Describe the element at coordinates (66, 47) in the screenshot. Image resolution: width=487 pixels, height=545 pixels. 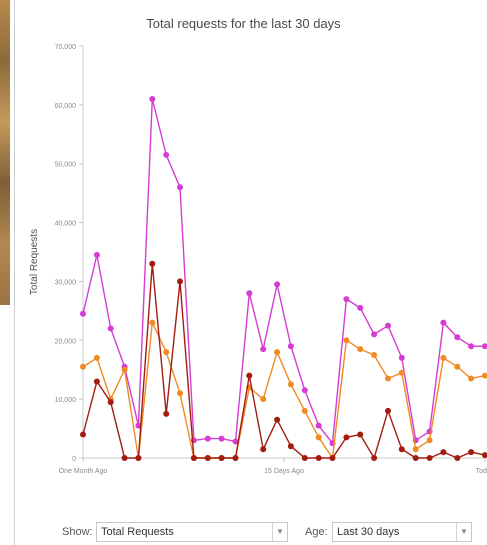
I see `y-tick-label: 70,000` at that location.